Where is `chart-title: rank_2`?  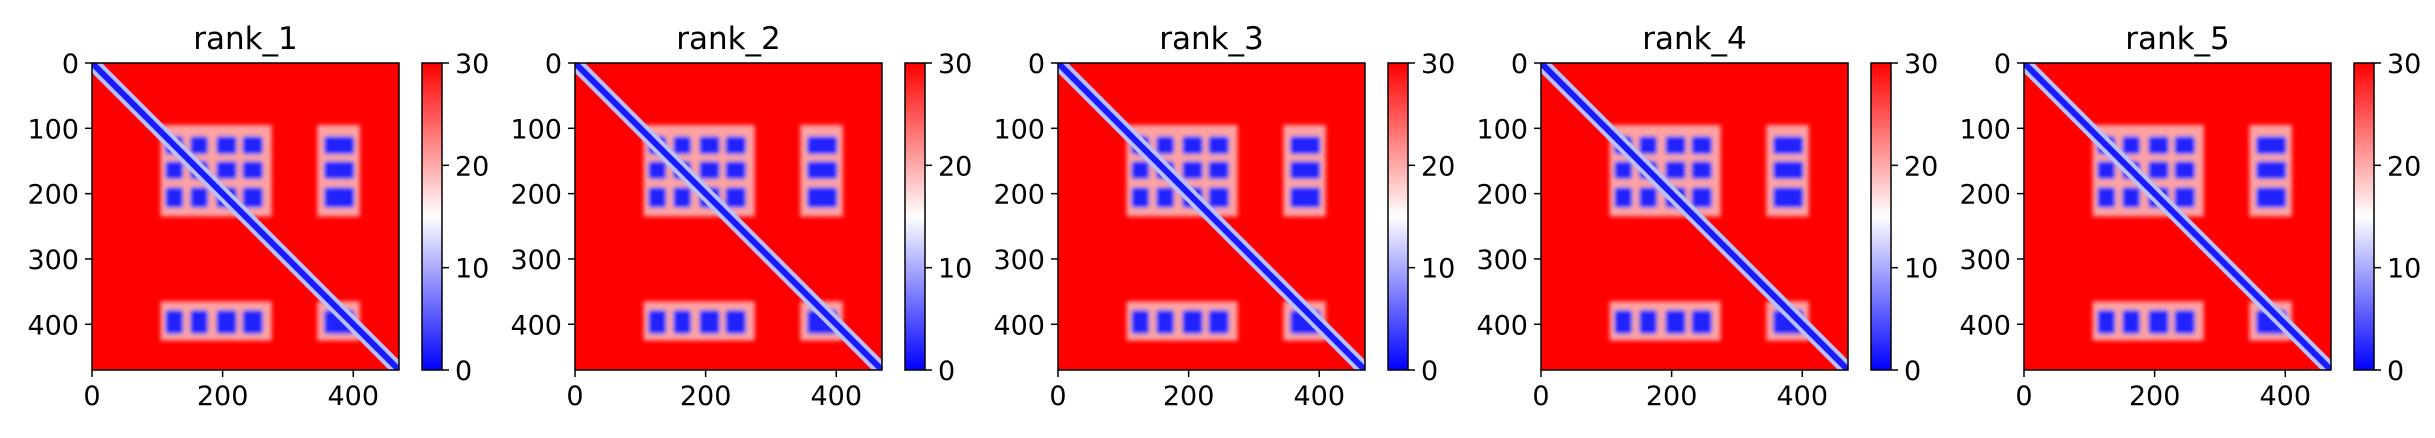 chart-title: rank_2 is located at coordinates (728, 39).